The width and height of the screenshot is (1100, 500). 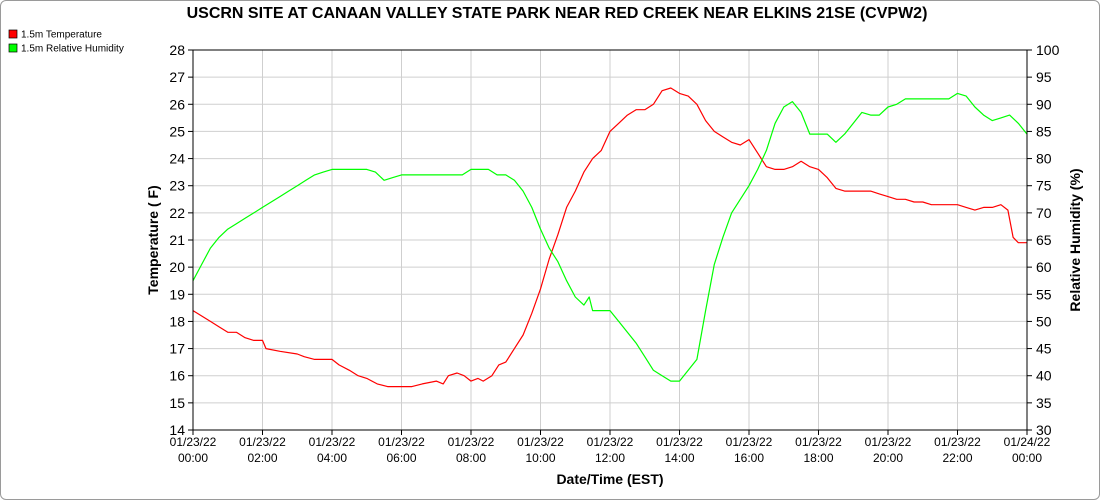 What do you see at coordinates (177, 403) in the screenshot?
I see `y-tick-label: 15` at bounding box center [177, 403].